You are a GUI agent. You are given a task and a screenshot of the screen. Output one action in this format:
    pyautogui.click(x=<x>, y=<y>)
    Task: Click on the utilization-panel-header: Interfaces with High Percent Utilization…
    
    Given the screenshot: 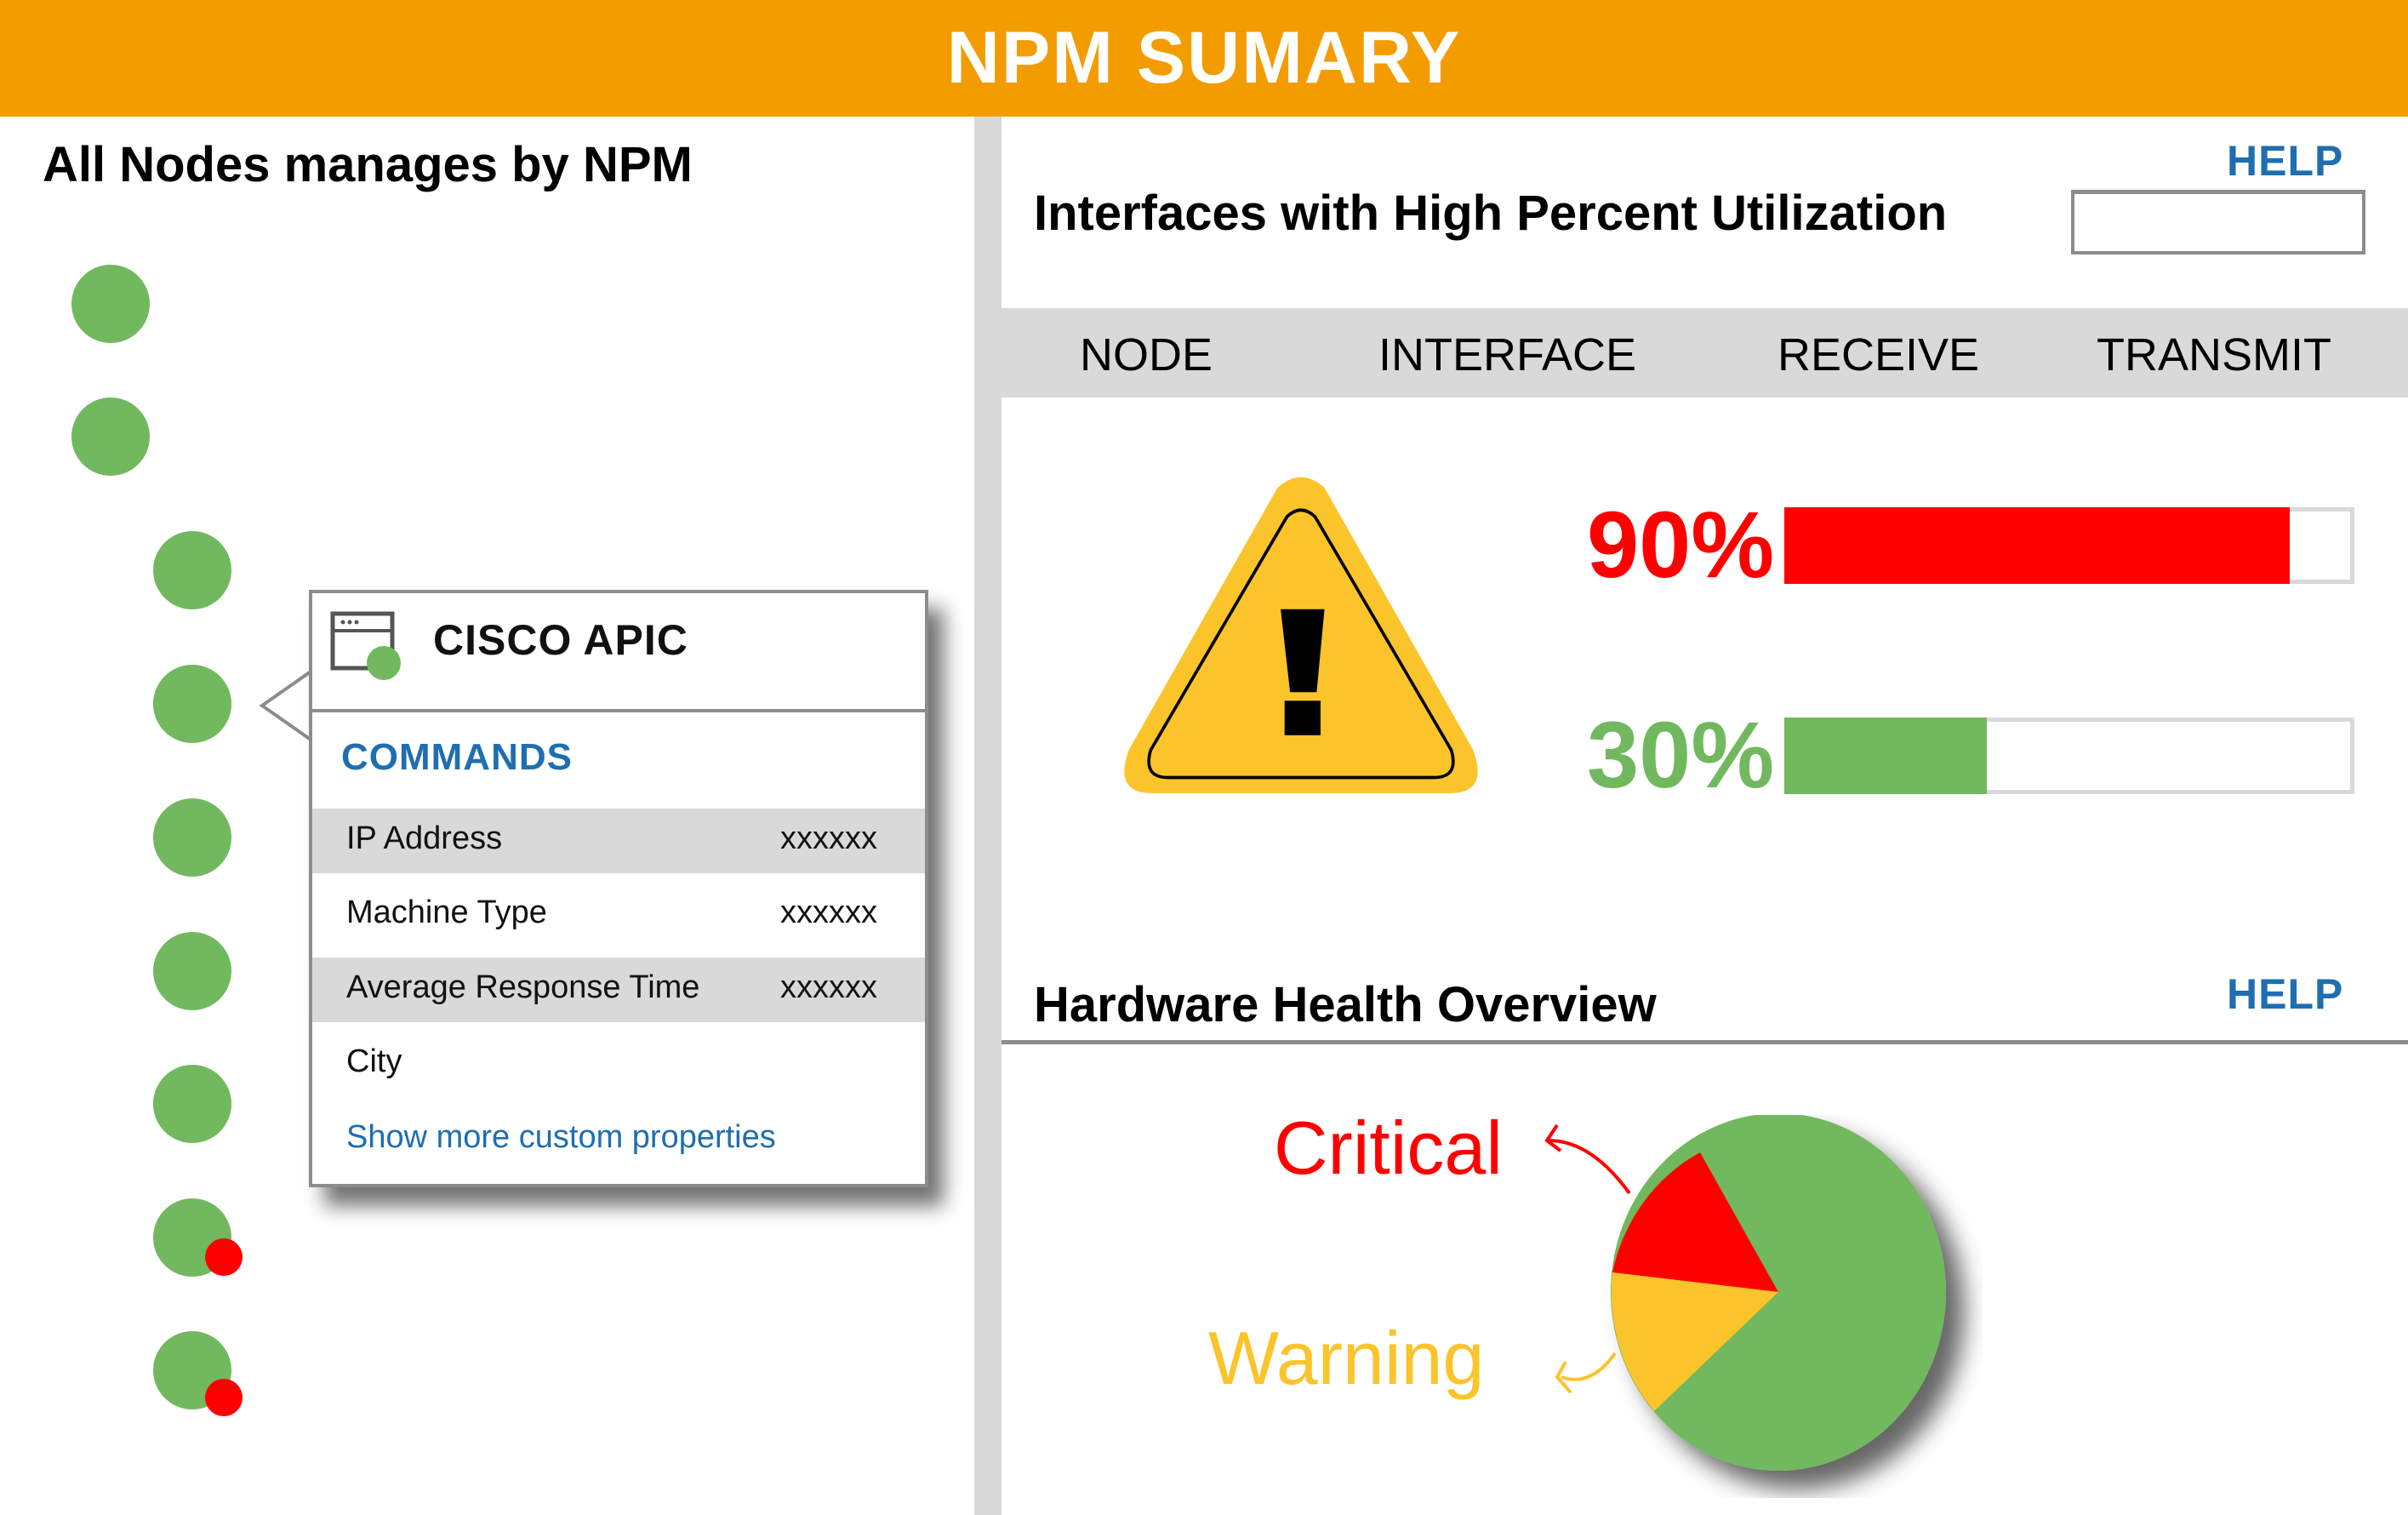 What is the action you would take?
    pyautogui.click(x=1704, y=215)
    